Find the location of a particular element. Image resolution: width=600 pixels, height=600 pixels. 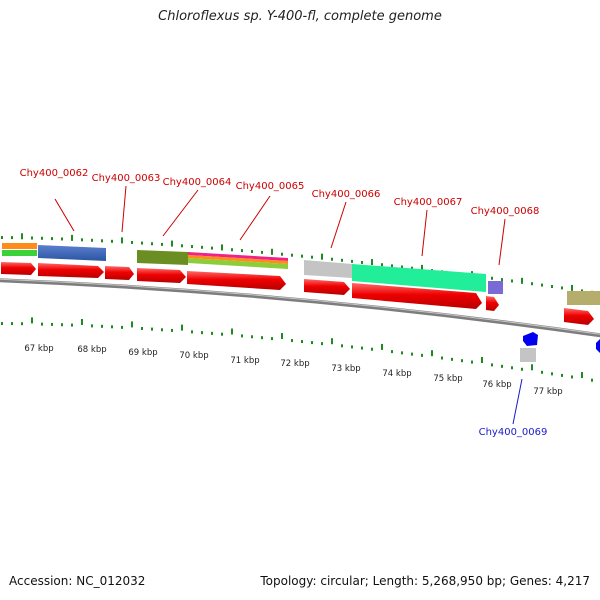

annotation-track is located at coordinates (301, 274).